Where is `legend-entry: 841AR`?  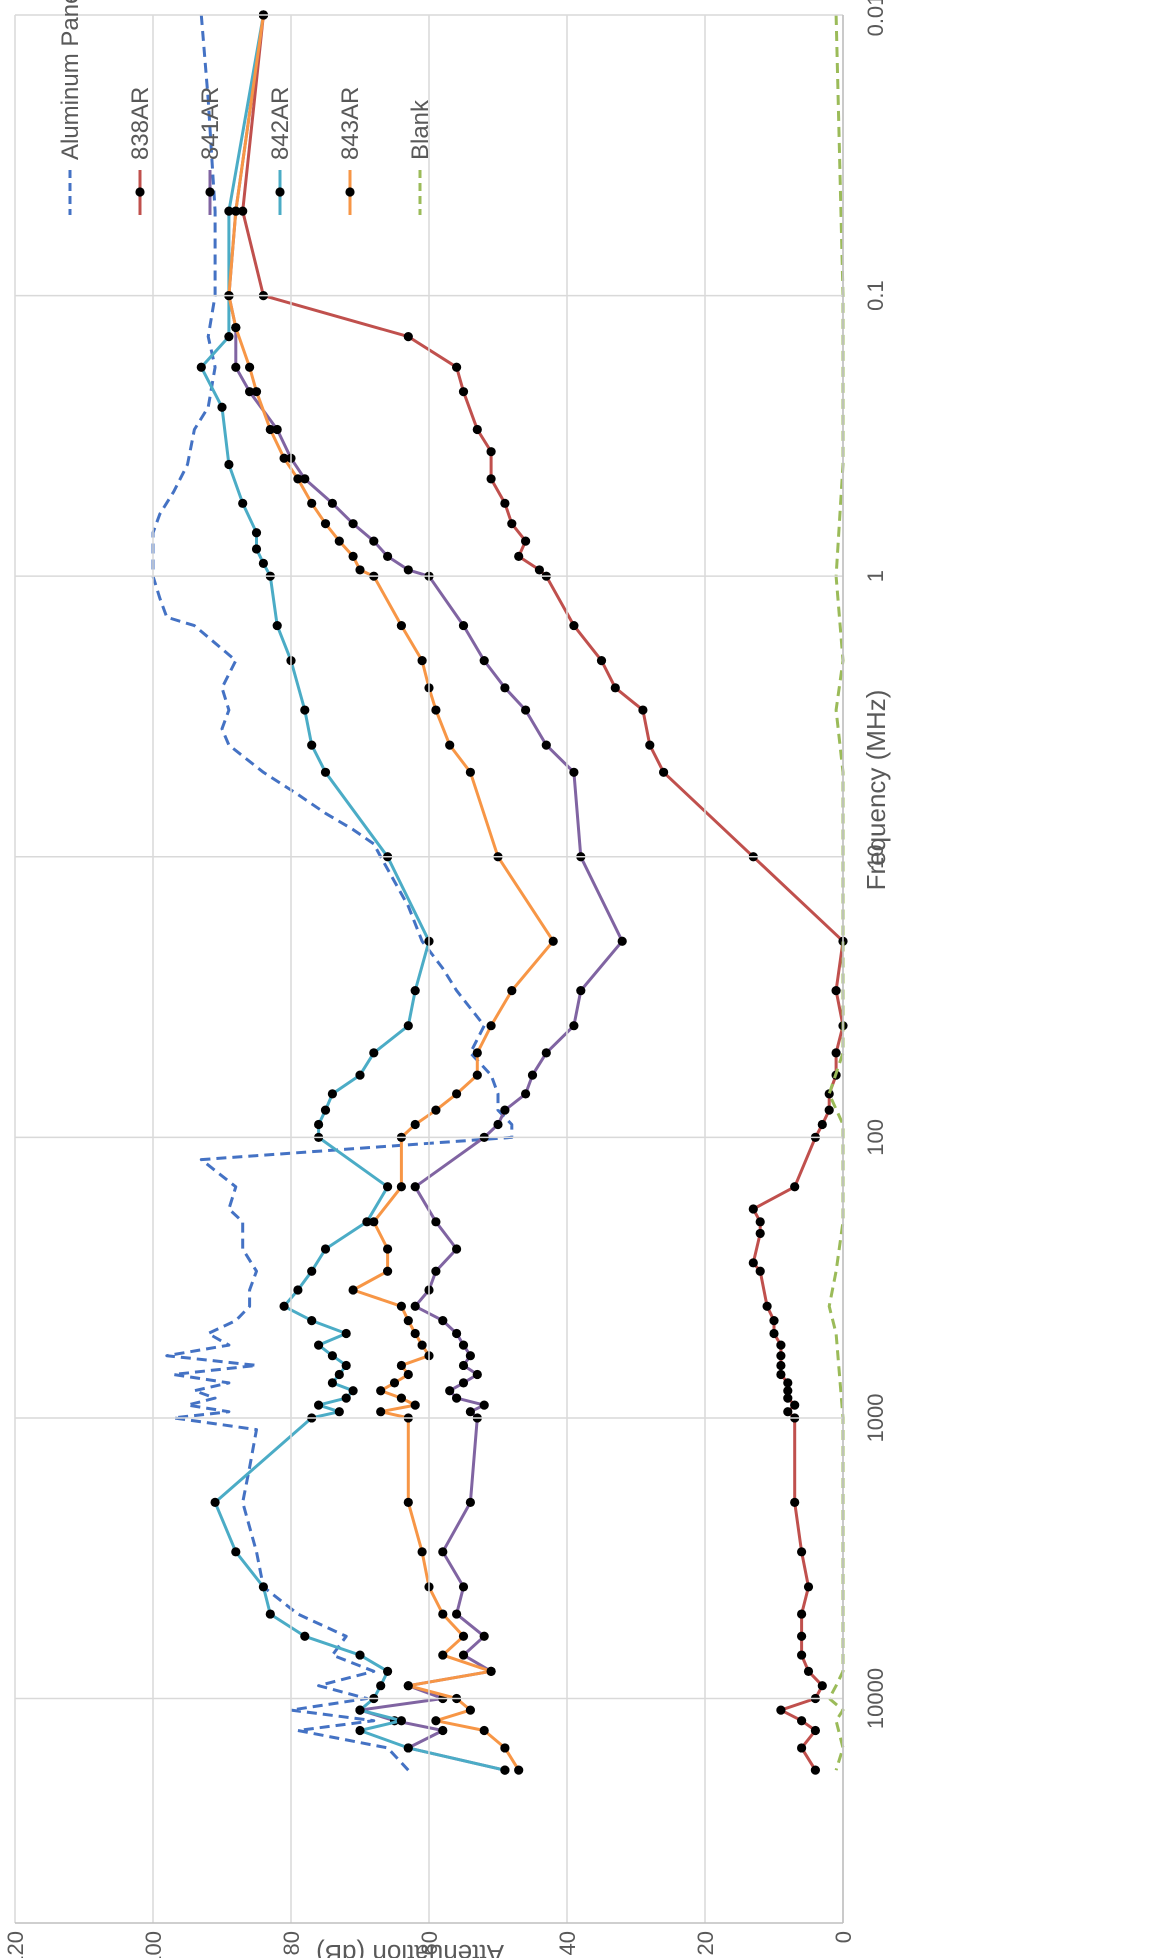
legend-entry: 841AR is located at coordinates (210, 151).